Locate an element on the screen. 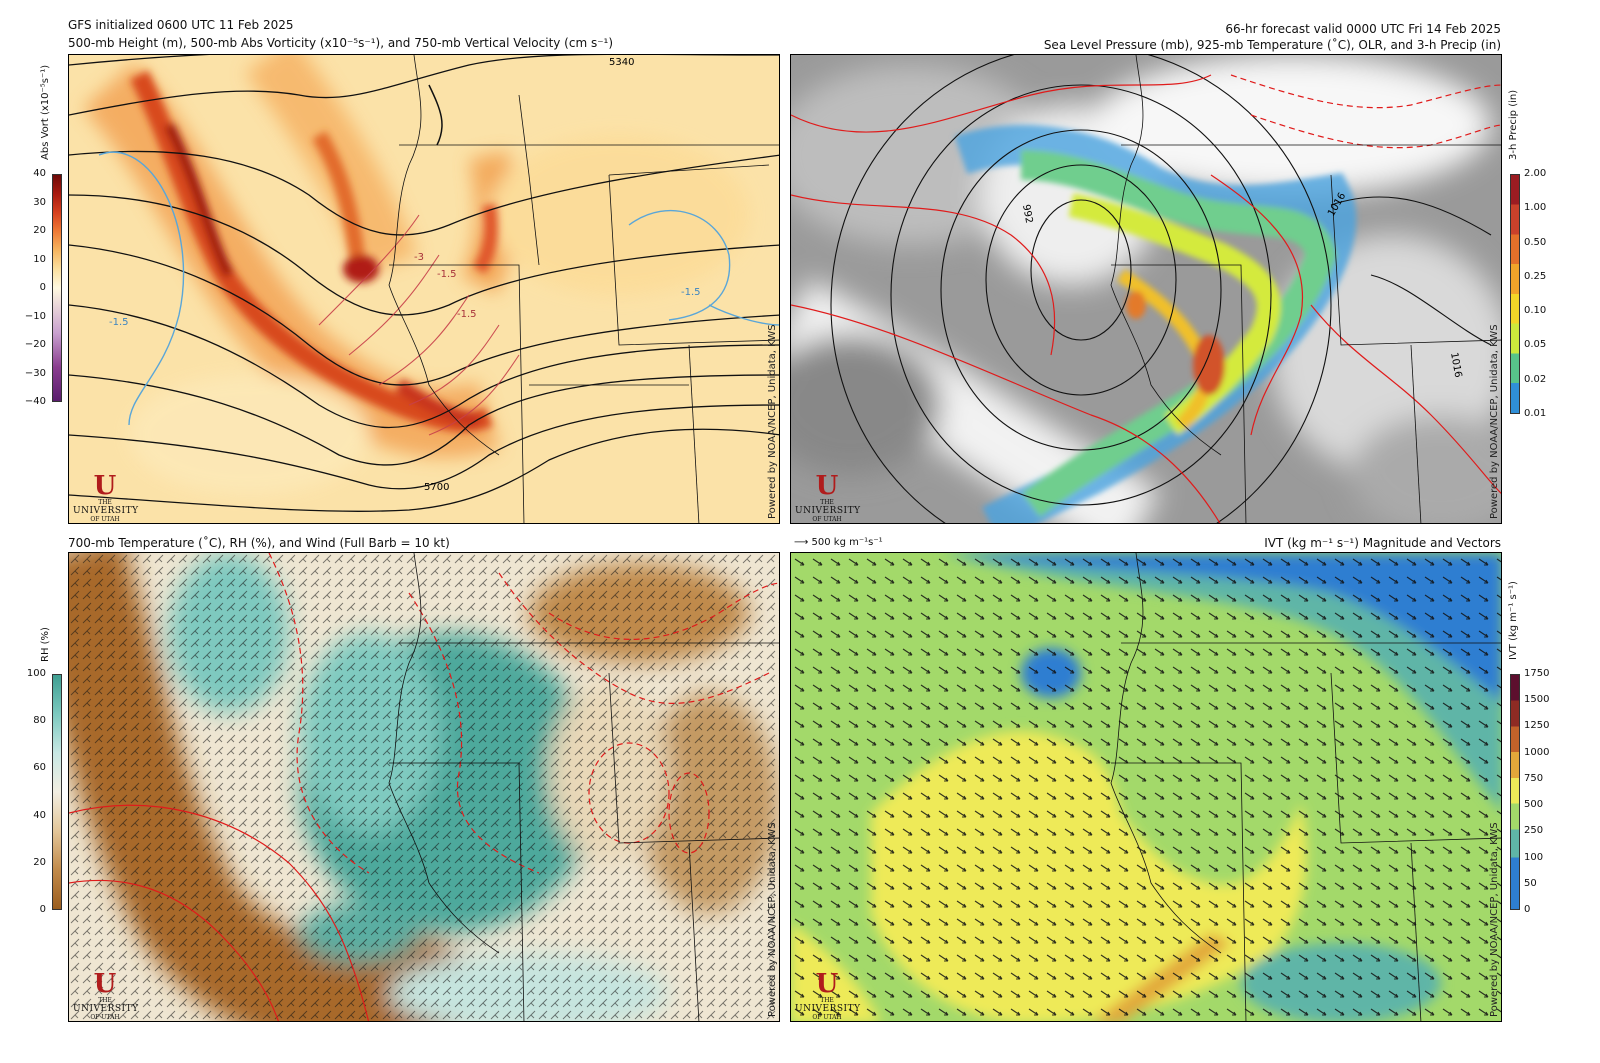 The image size is (1600, 1063). precip-tick: 2.00 is located at coordinates (1535, 173).